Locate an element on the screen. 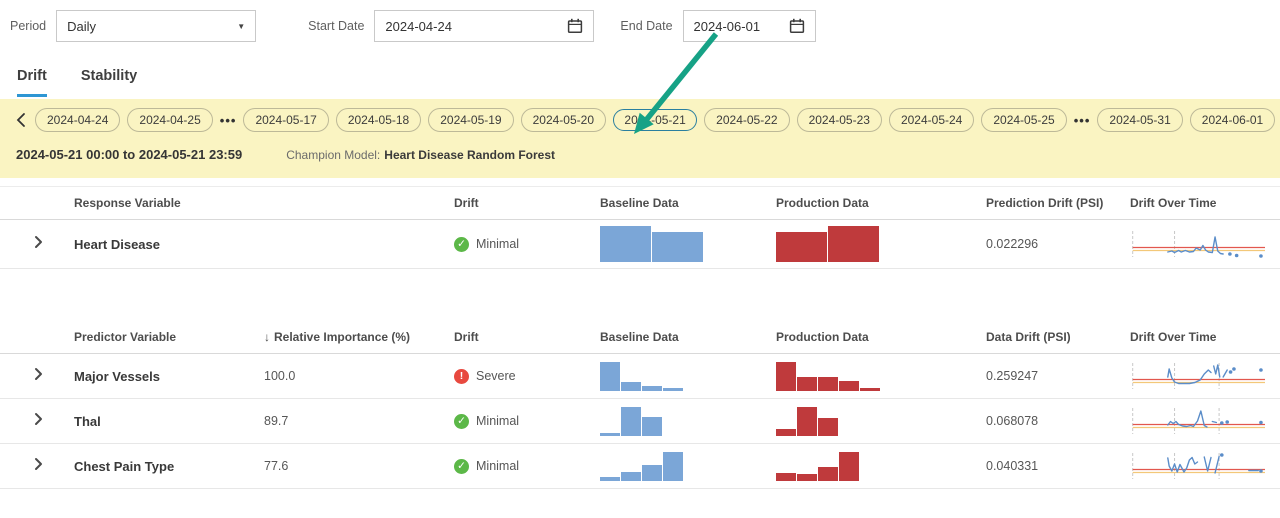  sort-descending-icon: ↓ is located at coordinates (267, 337).